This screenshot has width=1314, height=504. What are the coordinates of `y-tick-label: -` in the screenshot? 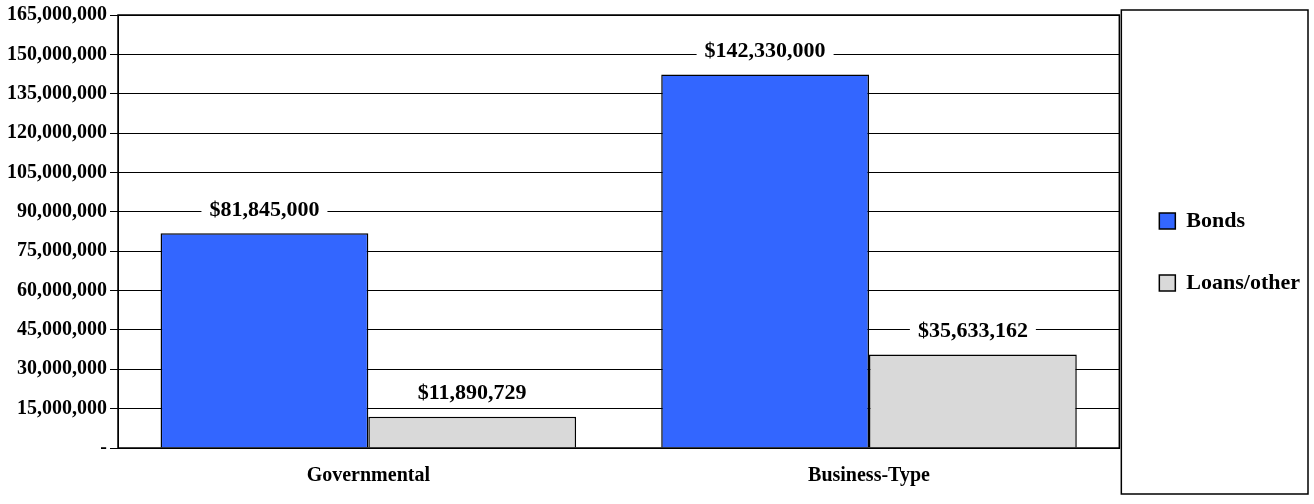 It's located at (103, 446).